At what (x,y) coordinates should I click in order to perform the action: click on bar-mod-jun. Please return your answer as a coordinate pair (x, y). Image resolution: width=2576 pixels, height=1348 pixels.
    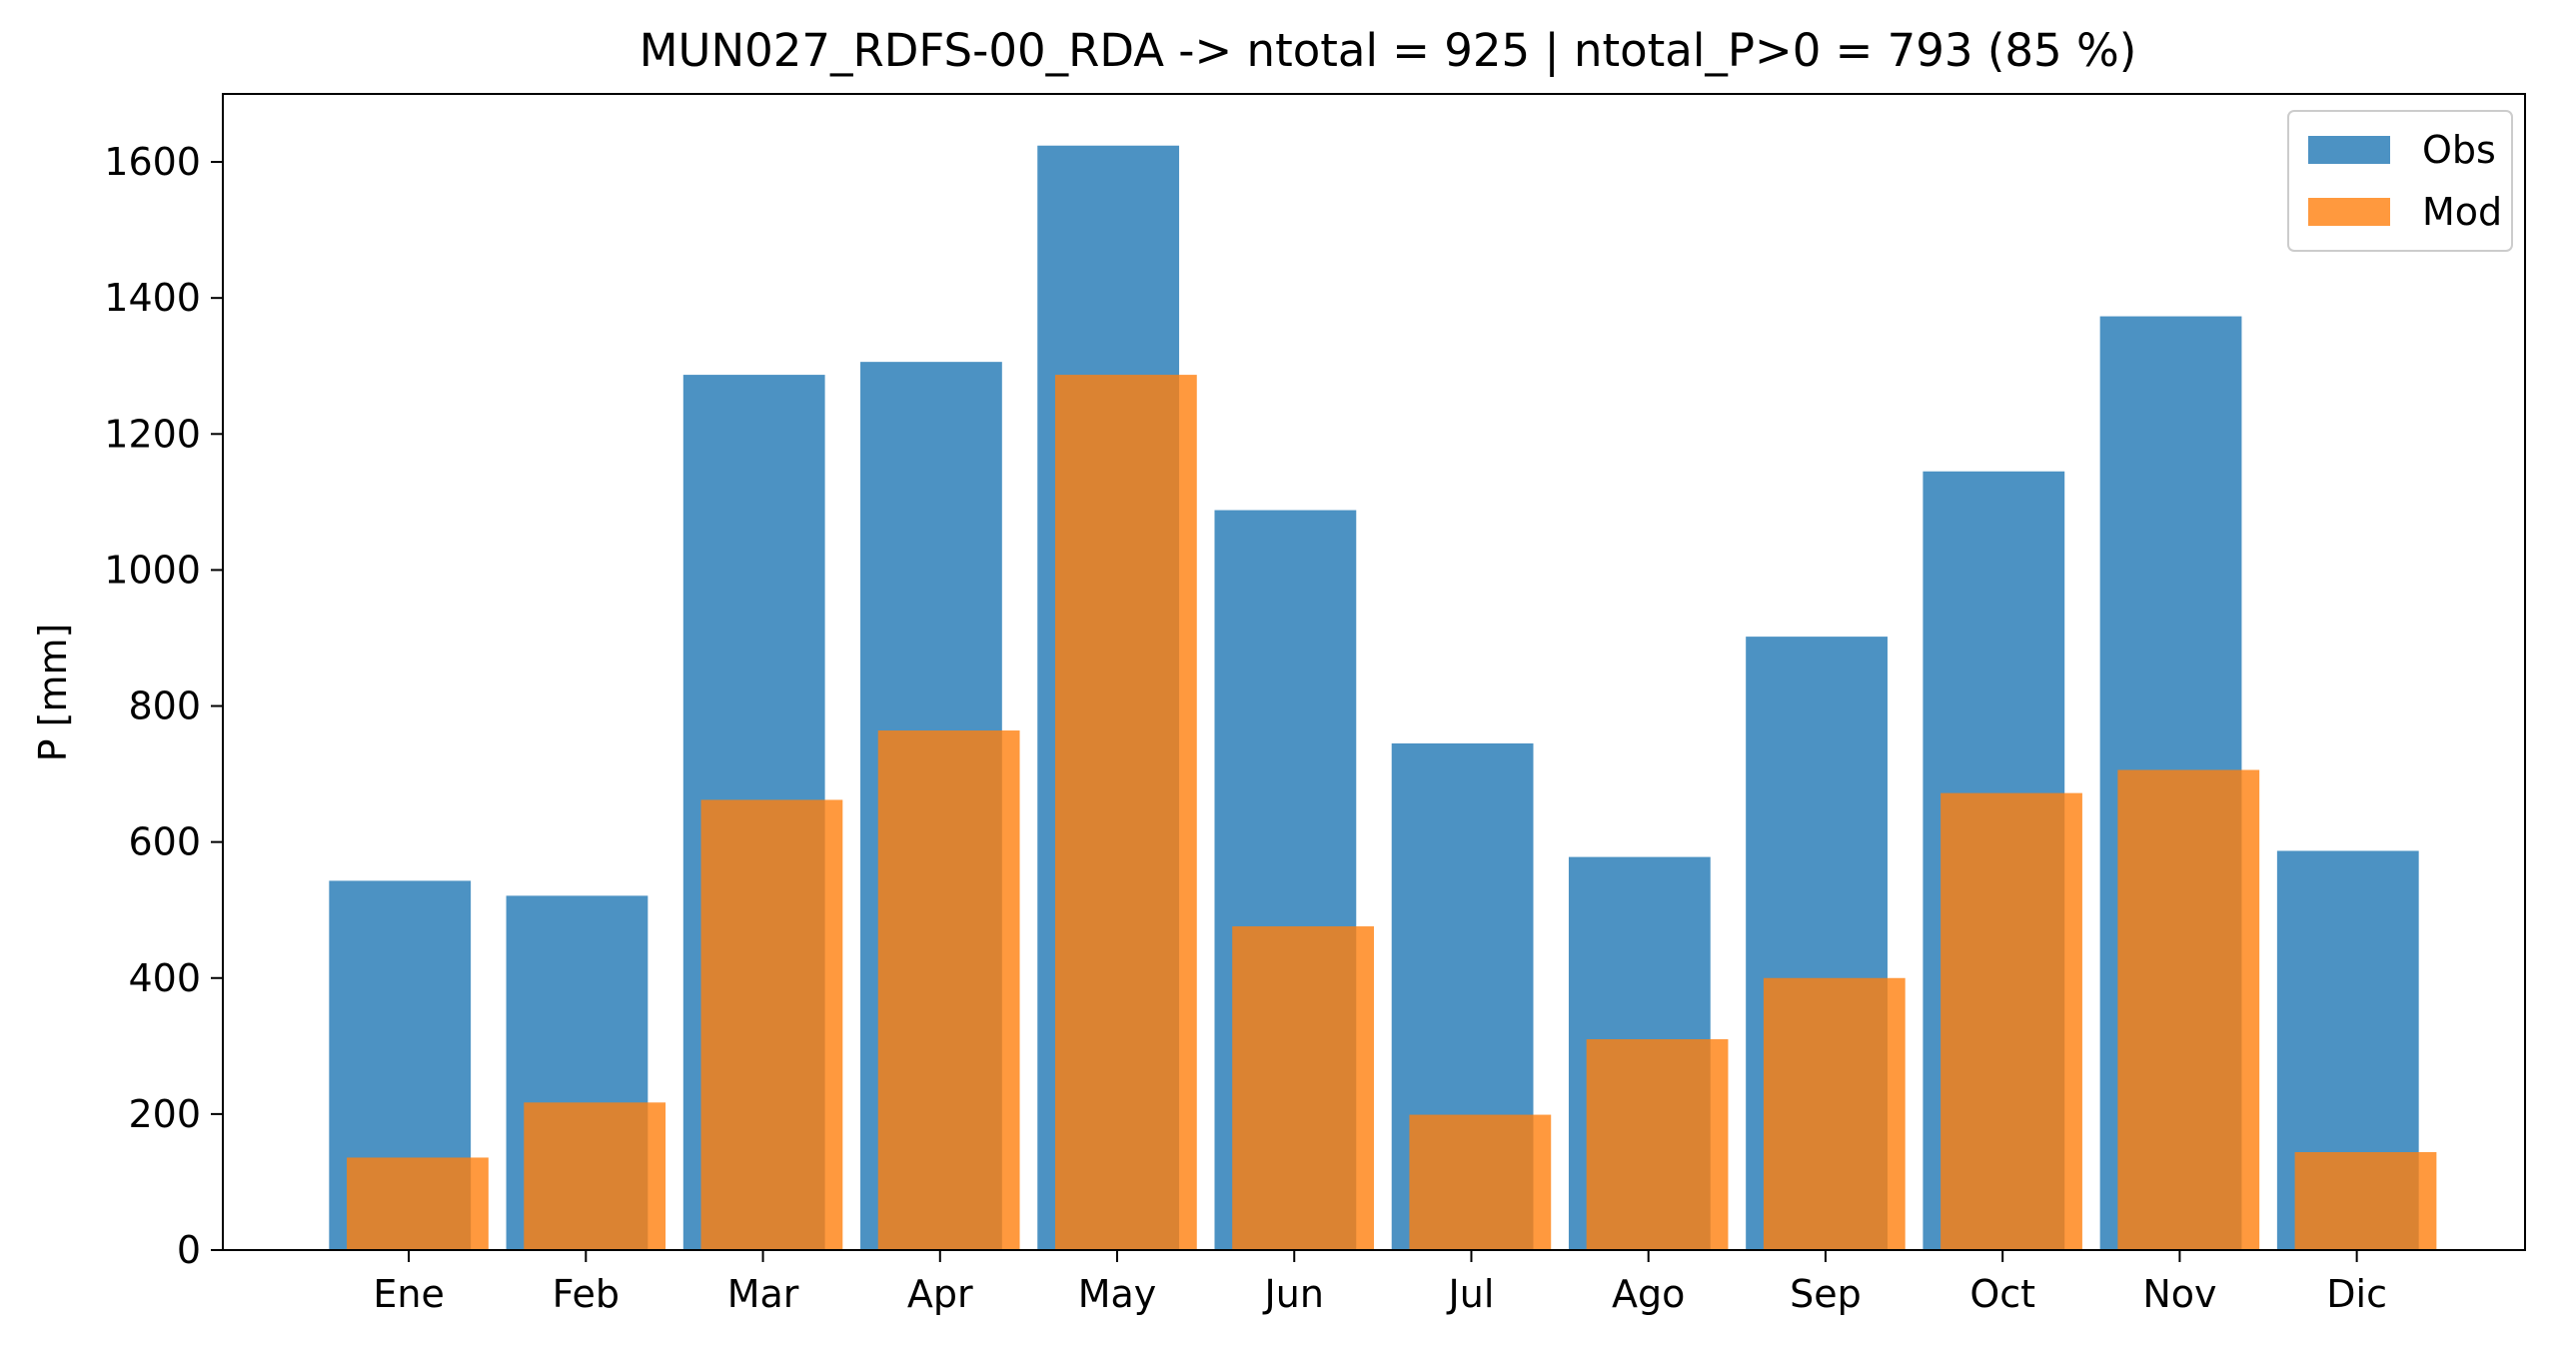
    Looking at the image, I should click on (1303, 1088).